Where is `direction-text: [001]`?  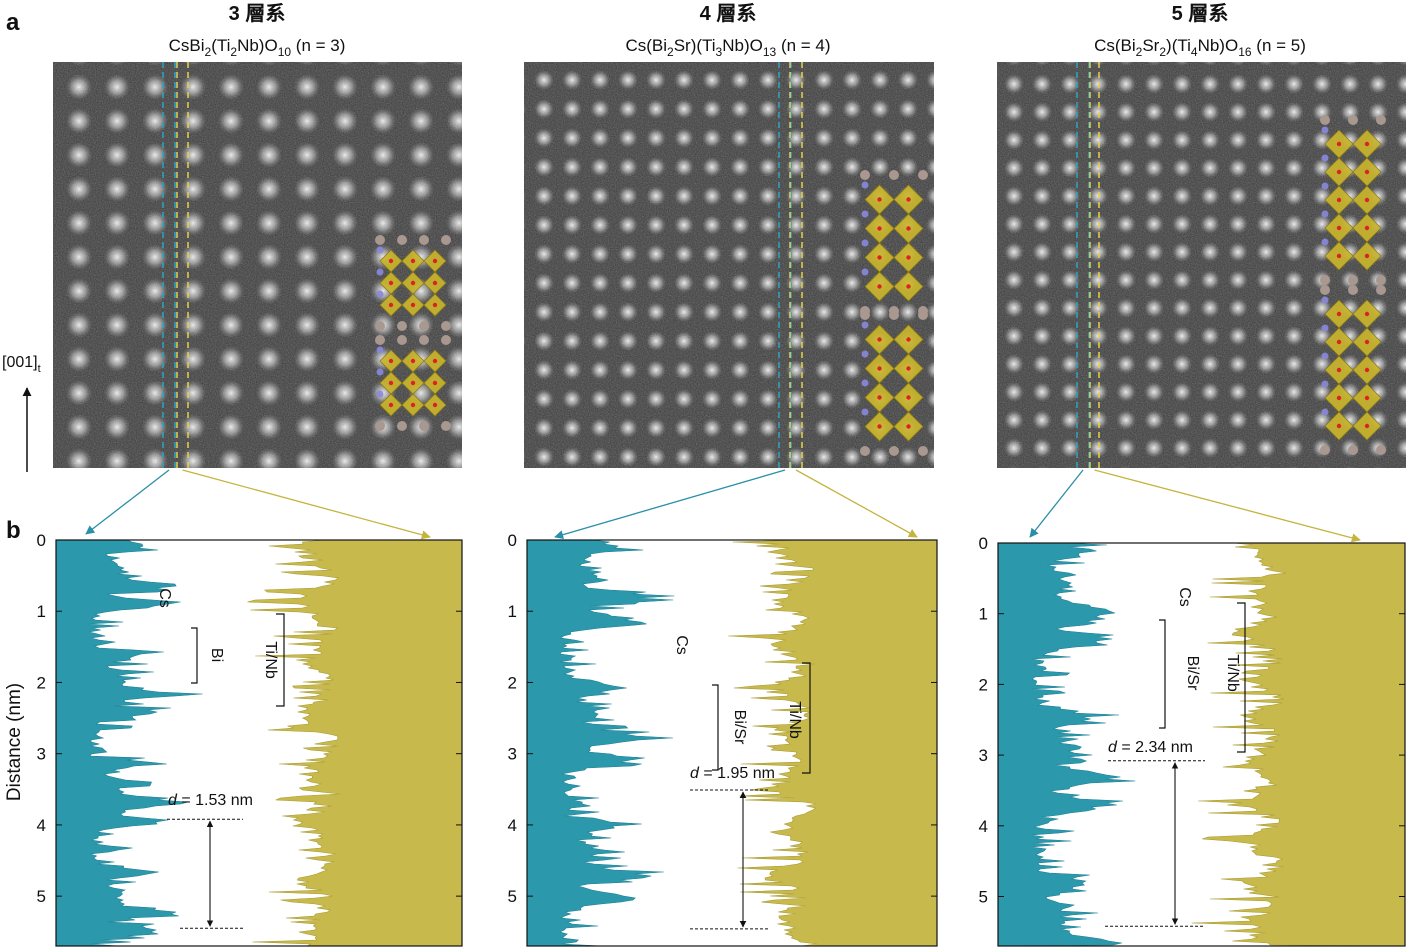
direction-text: [001] is located at coordinates (20, 362).